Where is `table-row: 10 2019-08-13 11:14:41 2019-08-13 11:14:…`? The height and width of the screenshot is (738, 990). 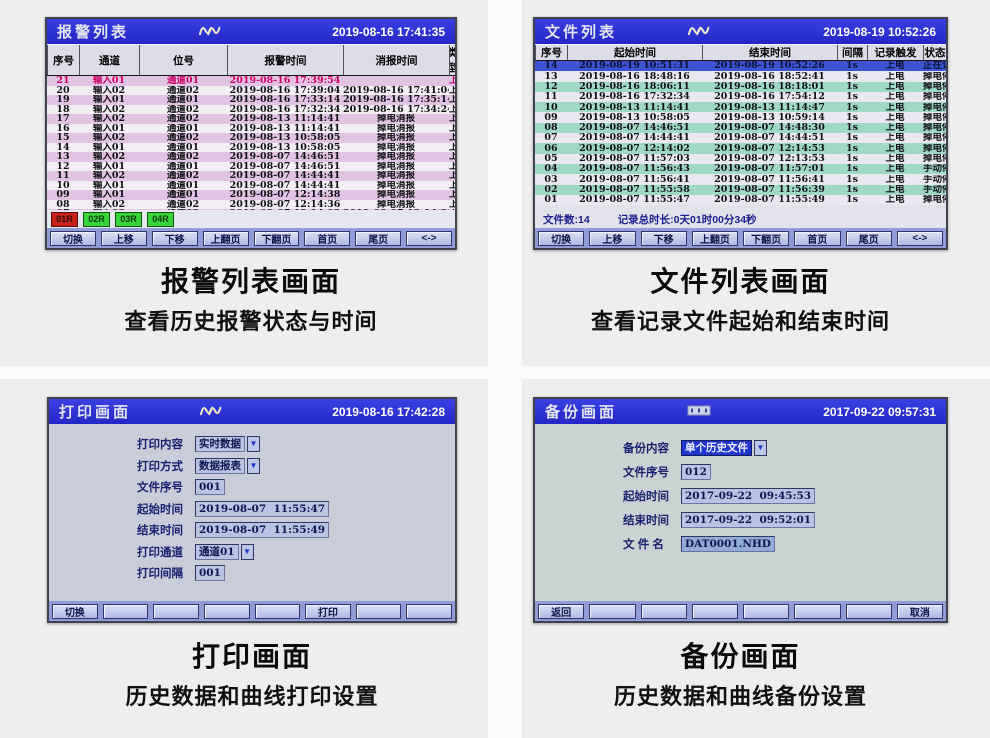
table-row: 10 2019-08-13 11:14:41 2019-08-13 11:14:… is located at coordinates (740, 107).